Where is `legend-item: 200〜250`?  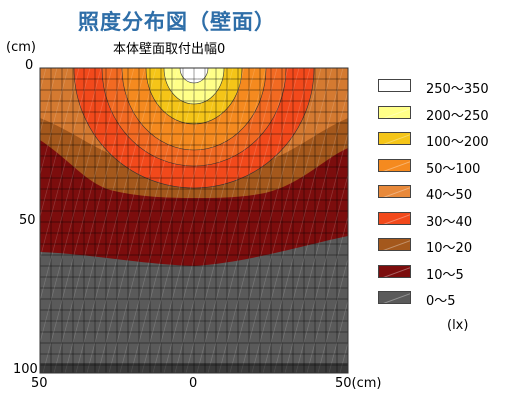 legend-item: 200〜250 is located at coordinates (440, 114).